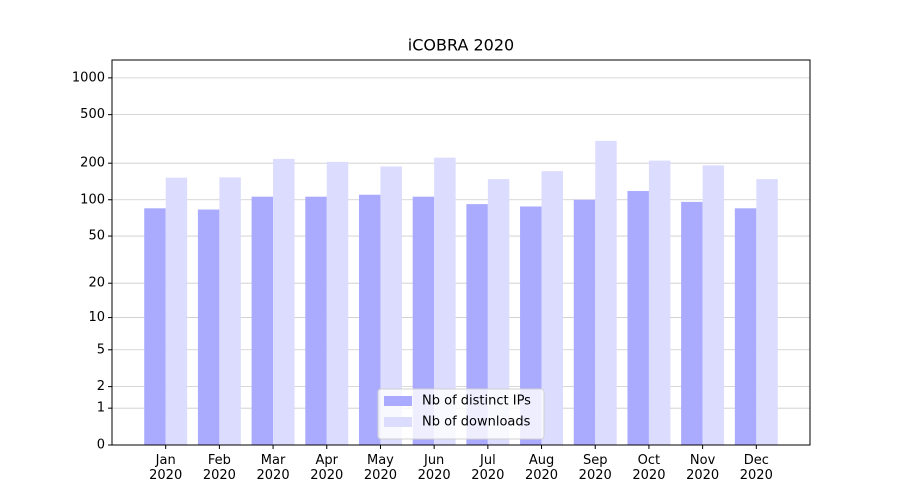  What do you see at coordinates (92, 199) in the screenshot?
I see `y-tick-label: 100` at bounding box center [92, 199].